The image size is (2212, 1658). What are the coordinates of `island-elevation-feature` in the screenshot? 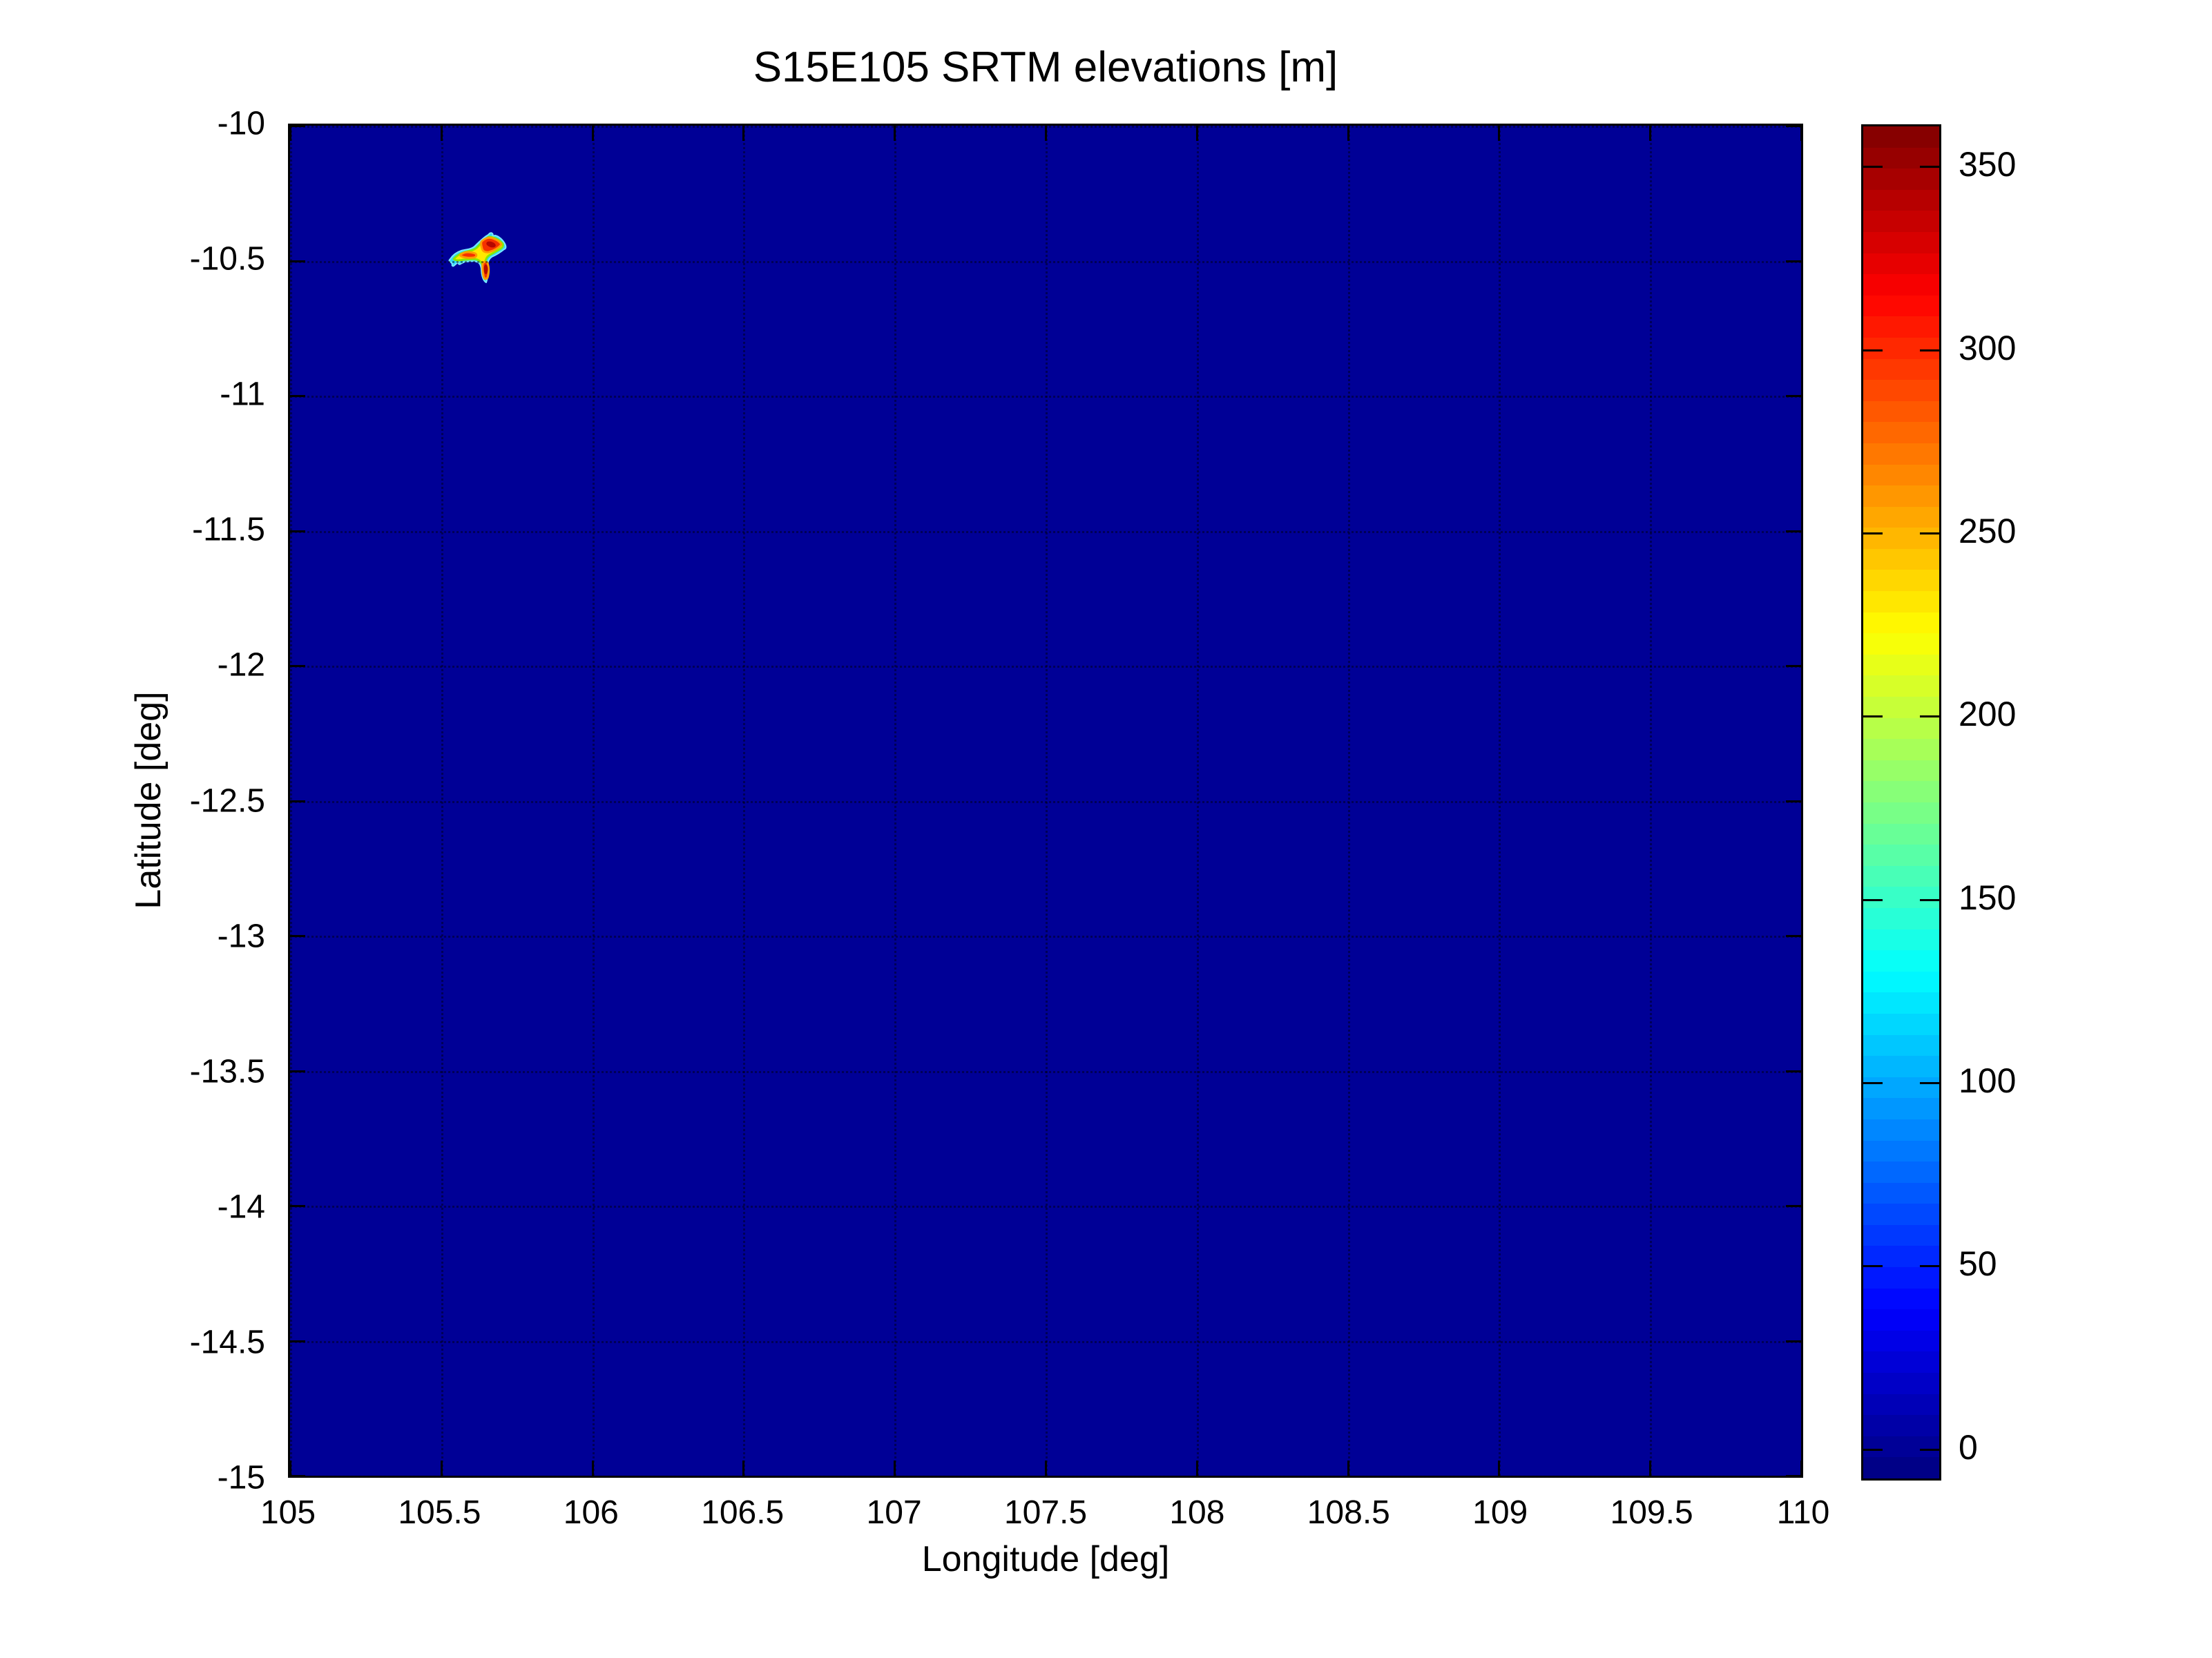 It's located at (478, 257).